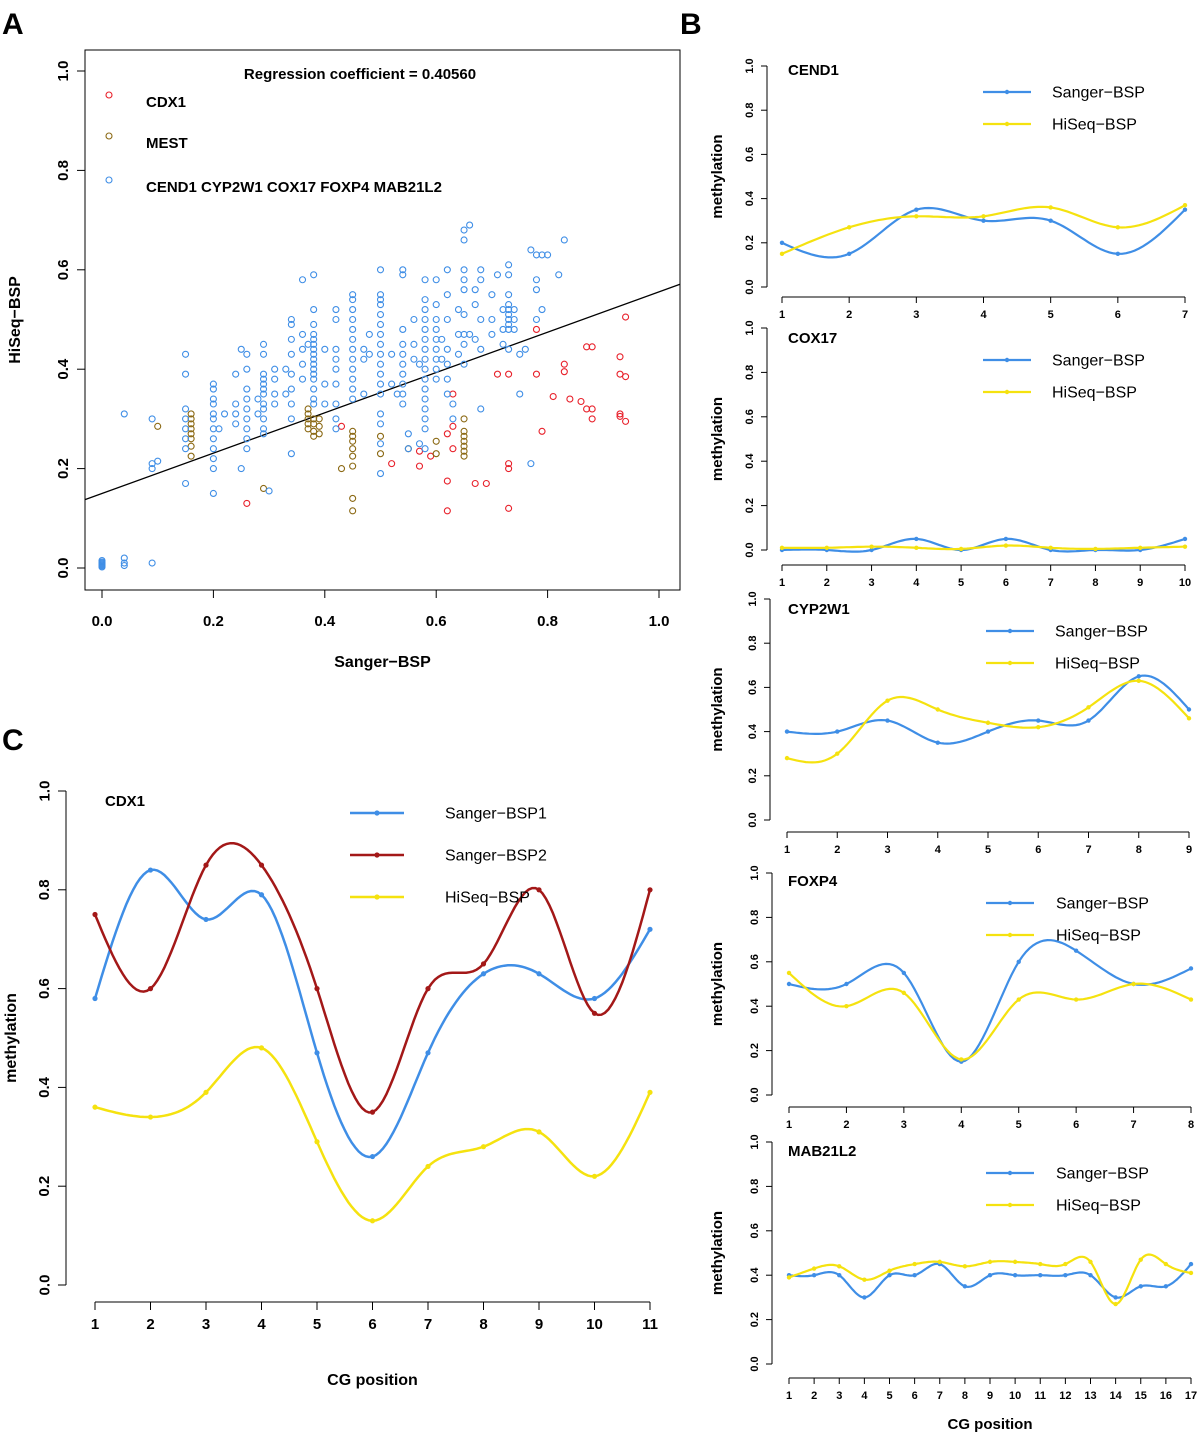  I want to click on chart-title: Regression coefficient = 0.40560, so click(360, 74).